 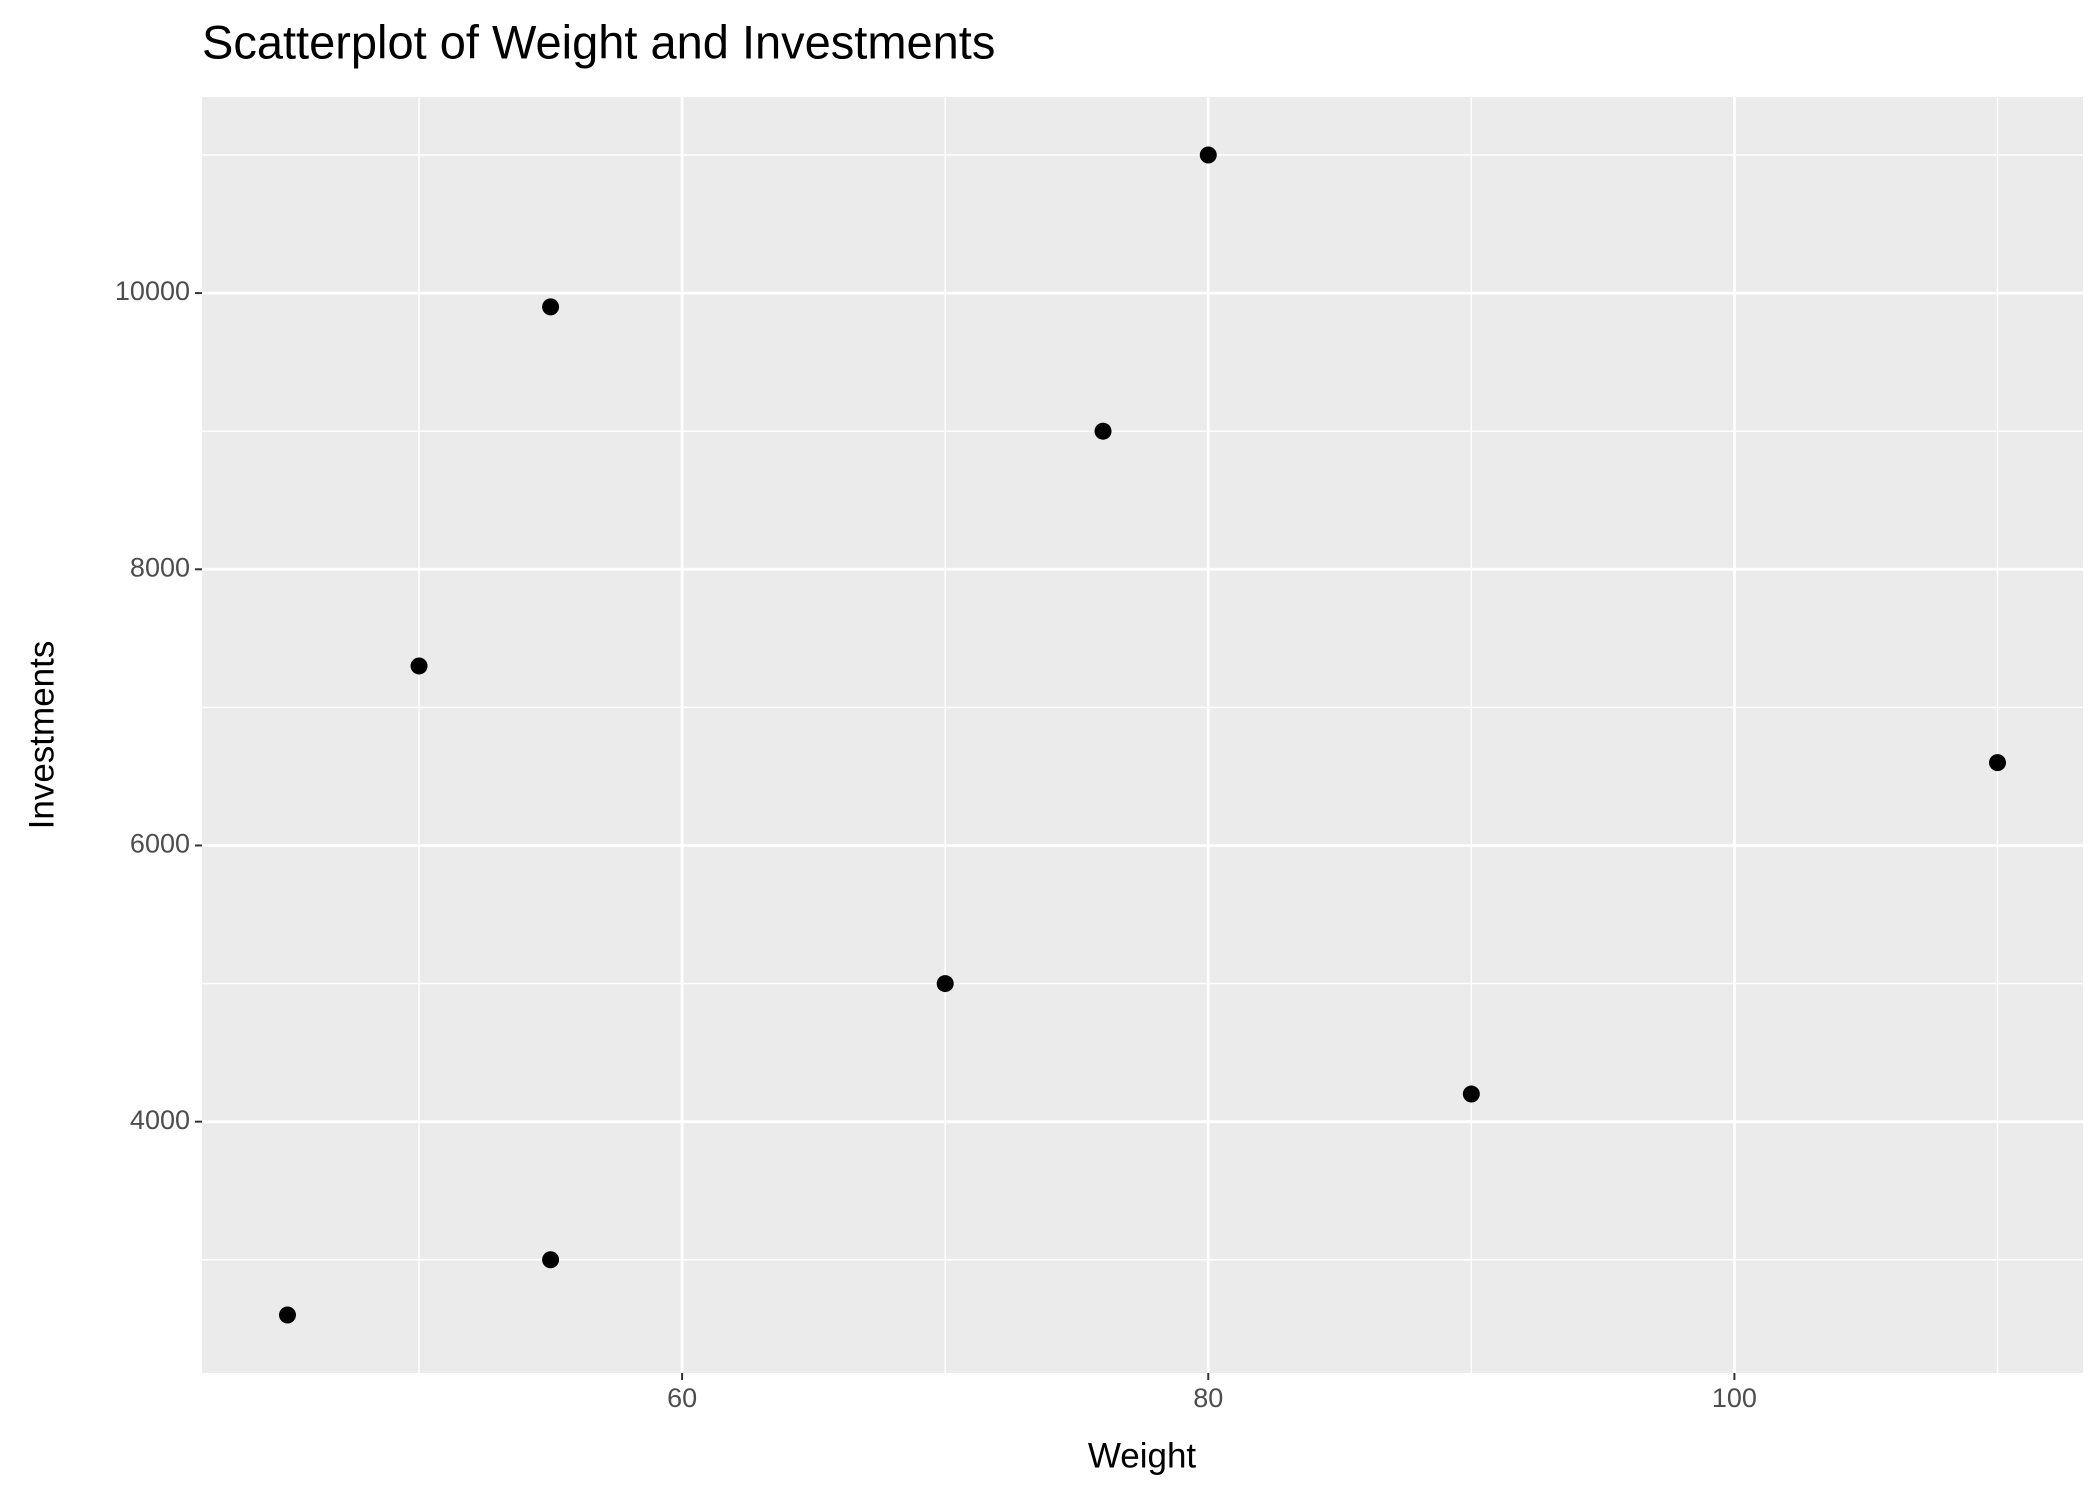 What do you see at coordinates (160, 1120) in the screenshot?
I see `y-tick-label: 4000` at bounding box center [160, 1120].